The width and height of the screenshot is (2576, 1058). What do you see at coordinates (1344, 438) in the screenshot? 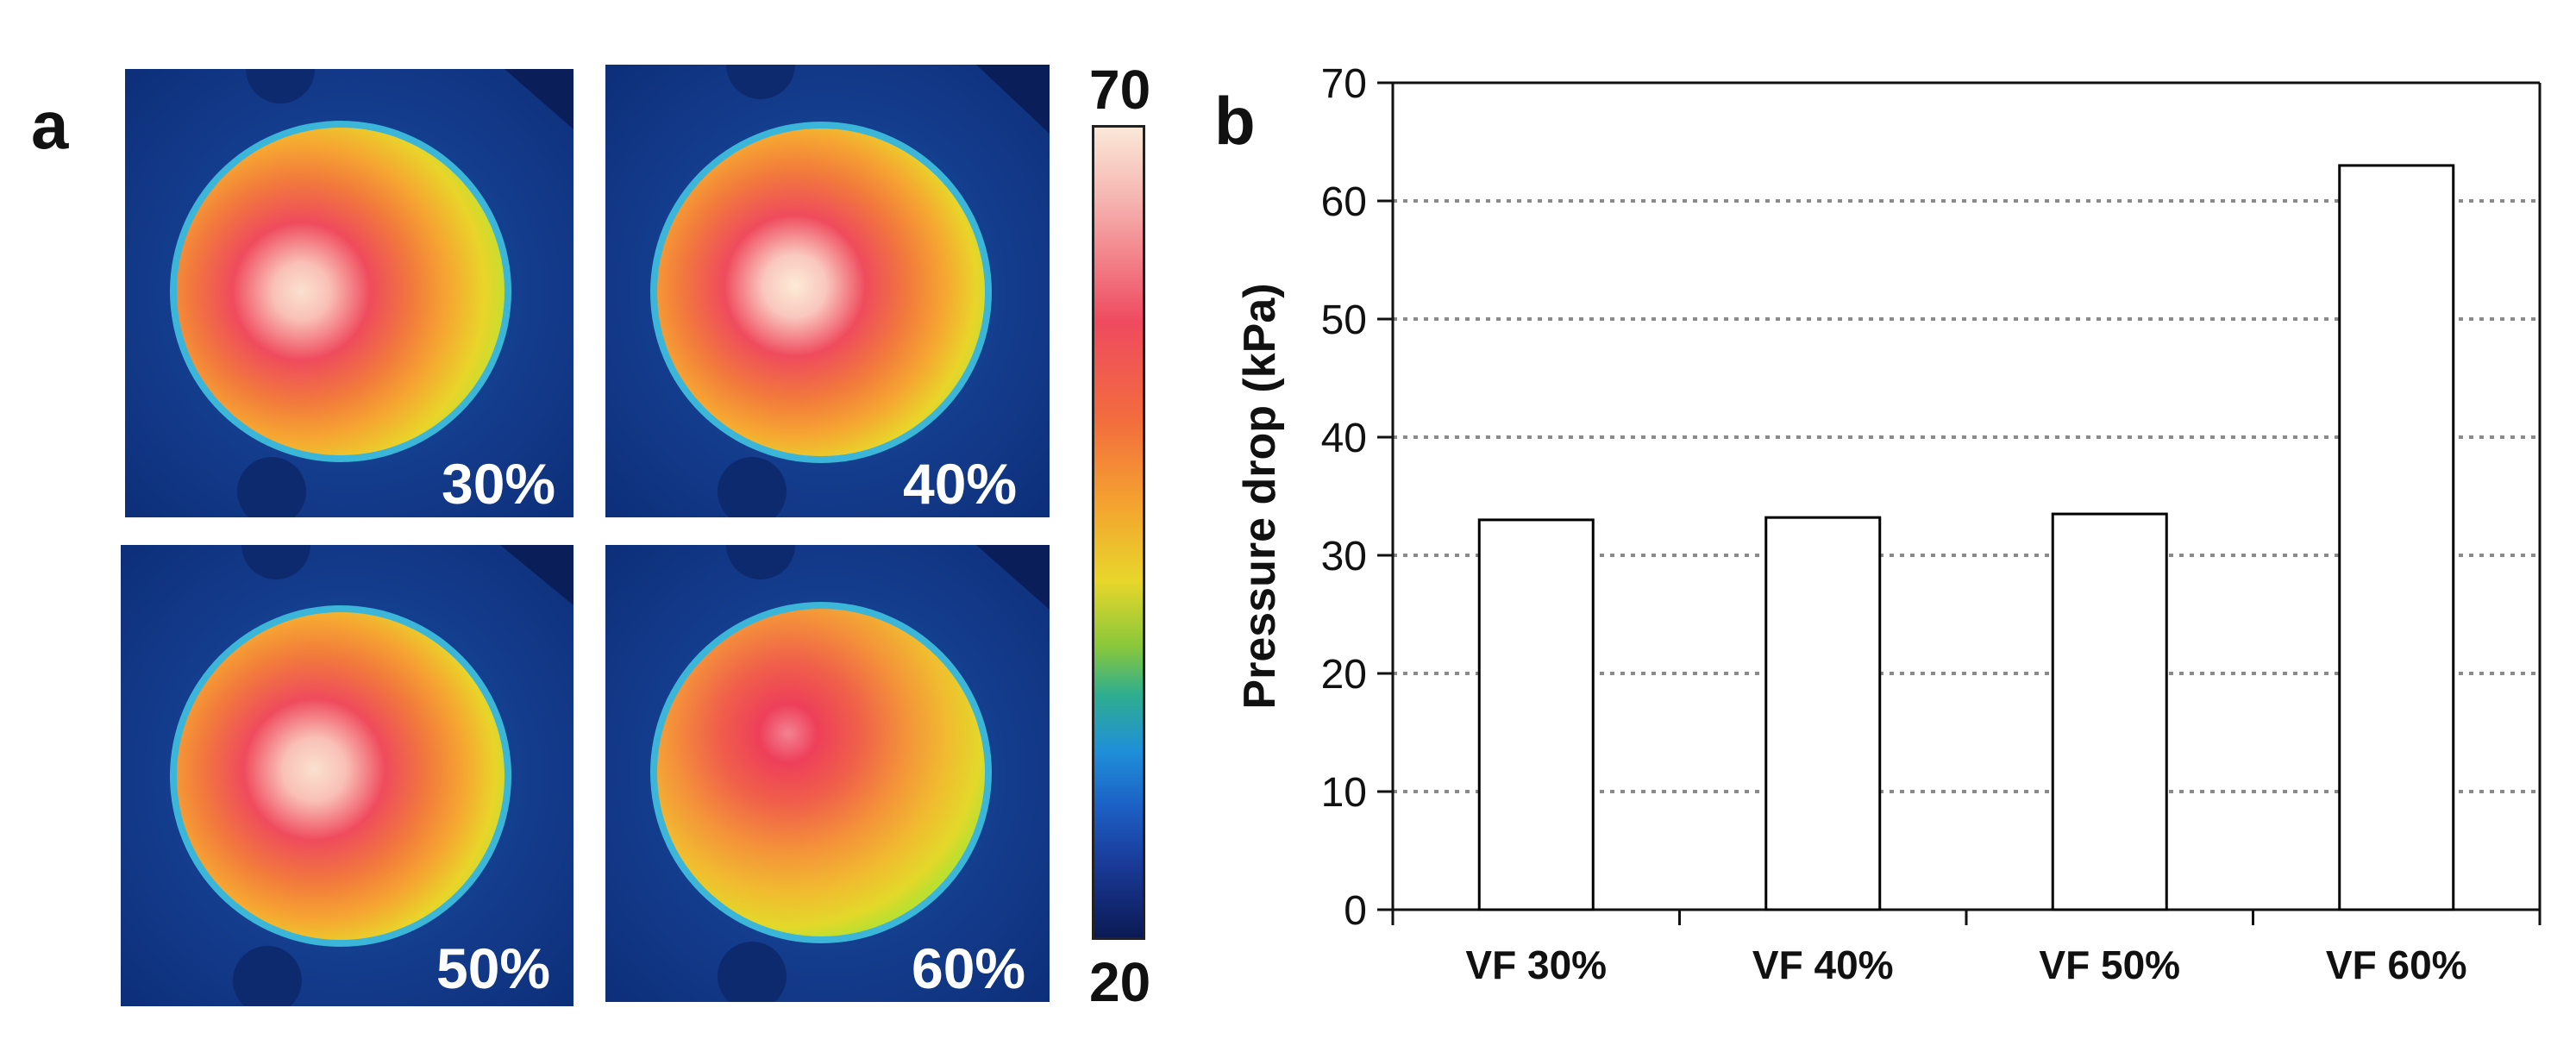
I see `y-tick-label: 40` at bounding box center [1344, 438].